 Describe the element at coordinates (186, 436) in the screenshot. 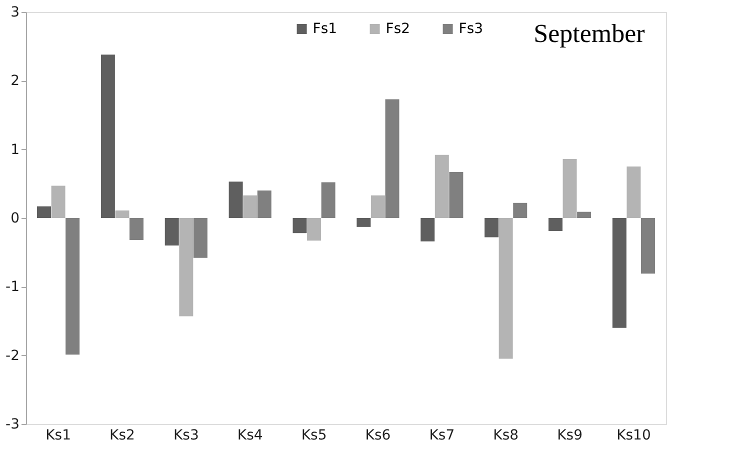

I see `x-tick-label: Ks3` at that location.